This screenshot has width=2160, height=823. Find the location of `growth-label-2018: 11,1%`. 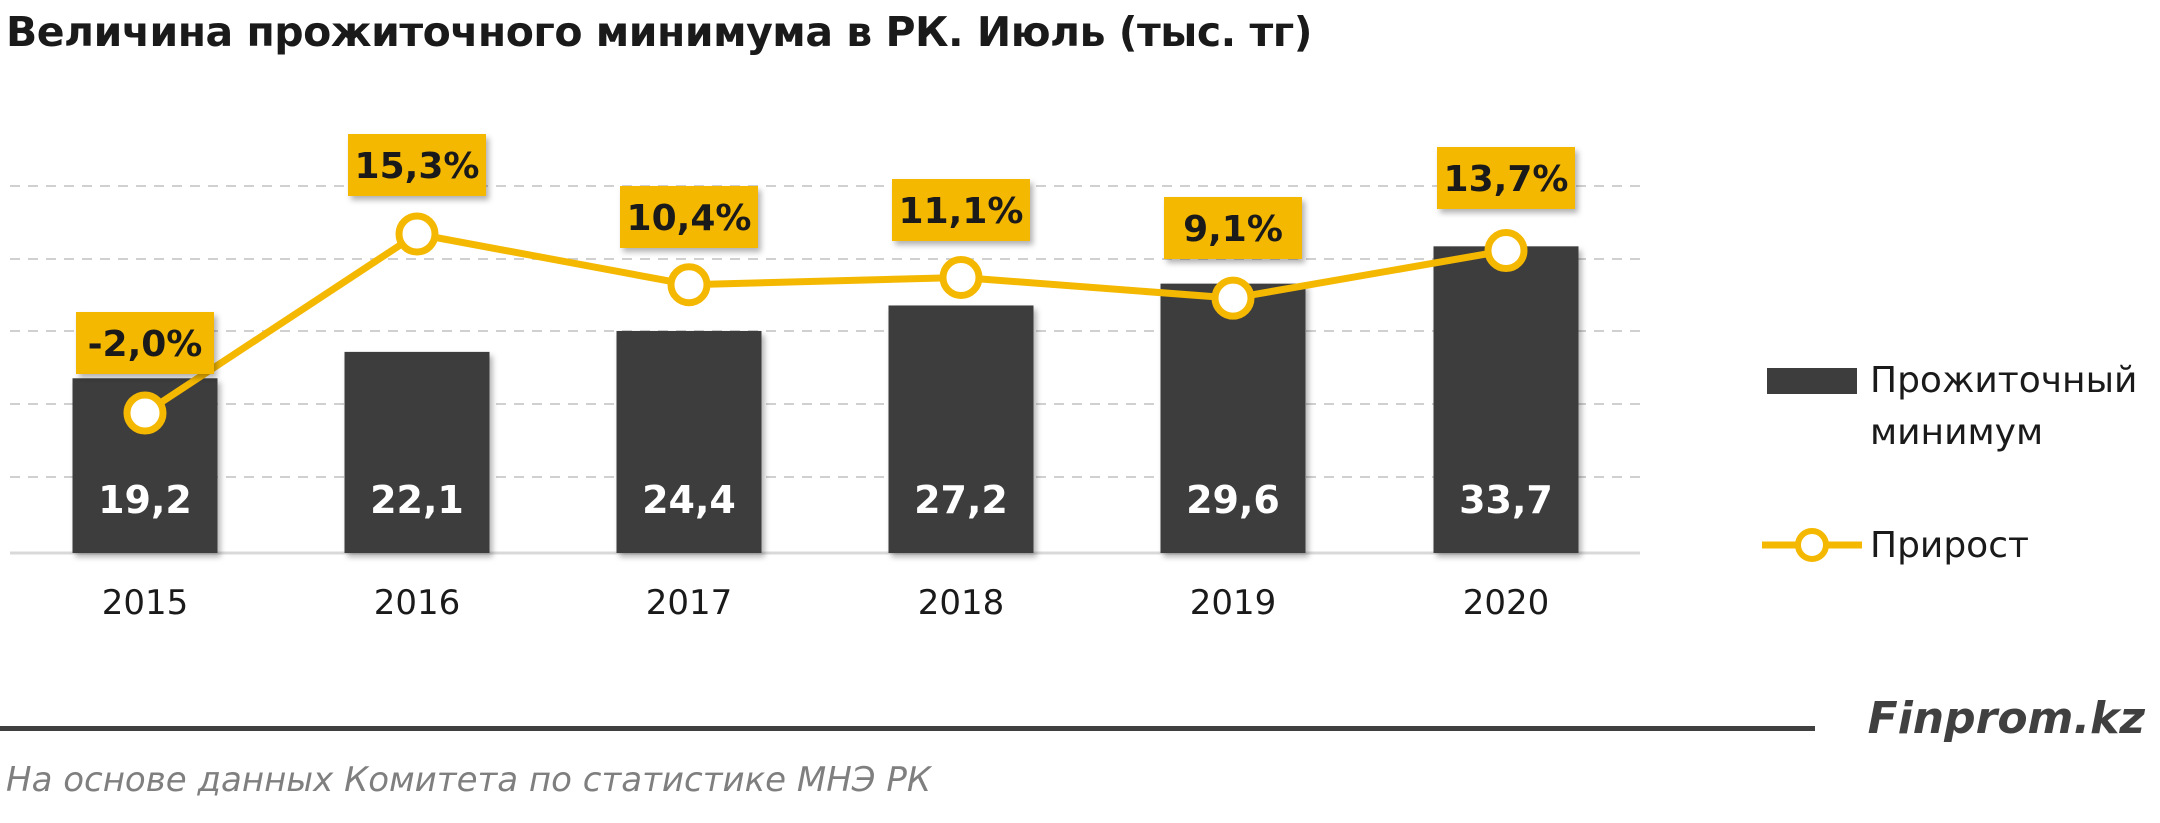

growth-label-2018: 11,1% is located at coordinates (961, 211).